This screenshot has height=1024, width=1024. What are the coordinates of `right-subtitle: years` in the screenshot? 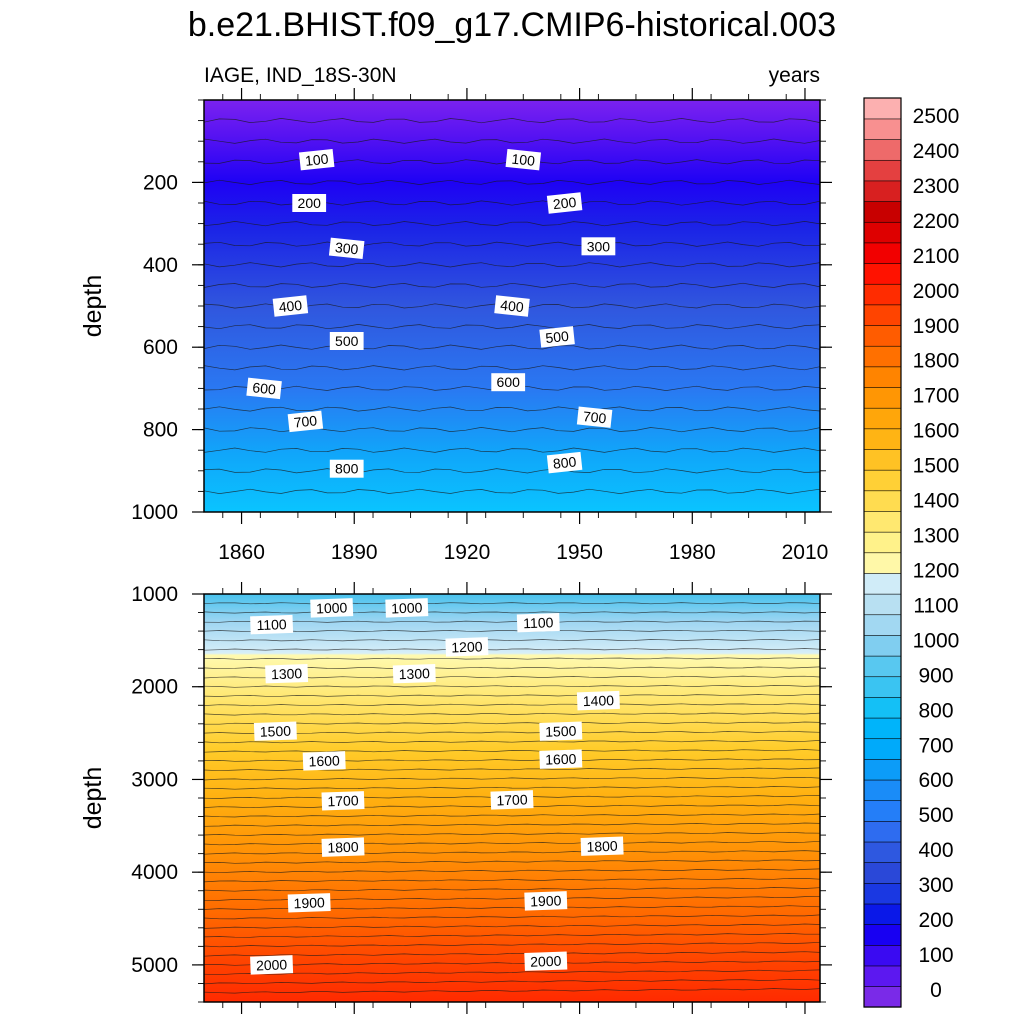 It's located at (794, 75).